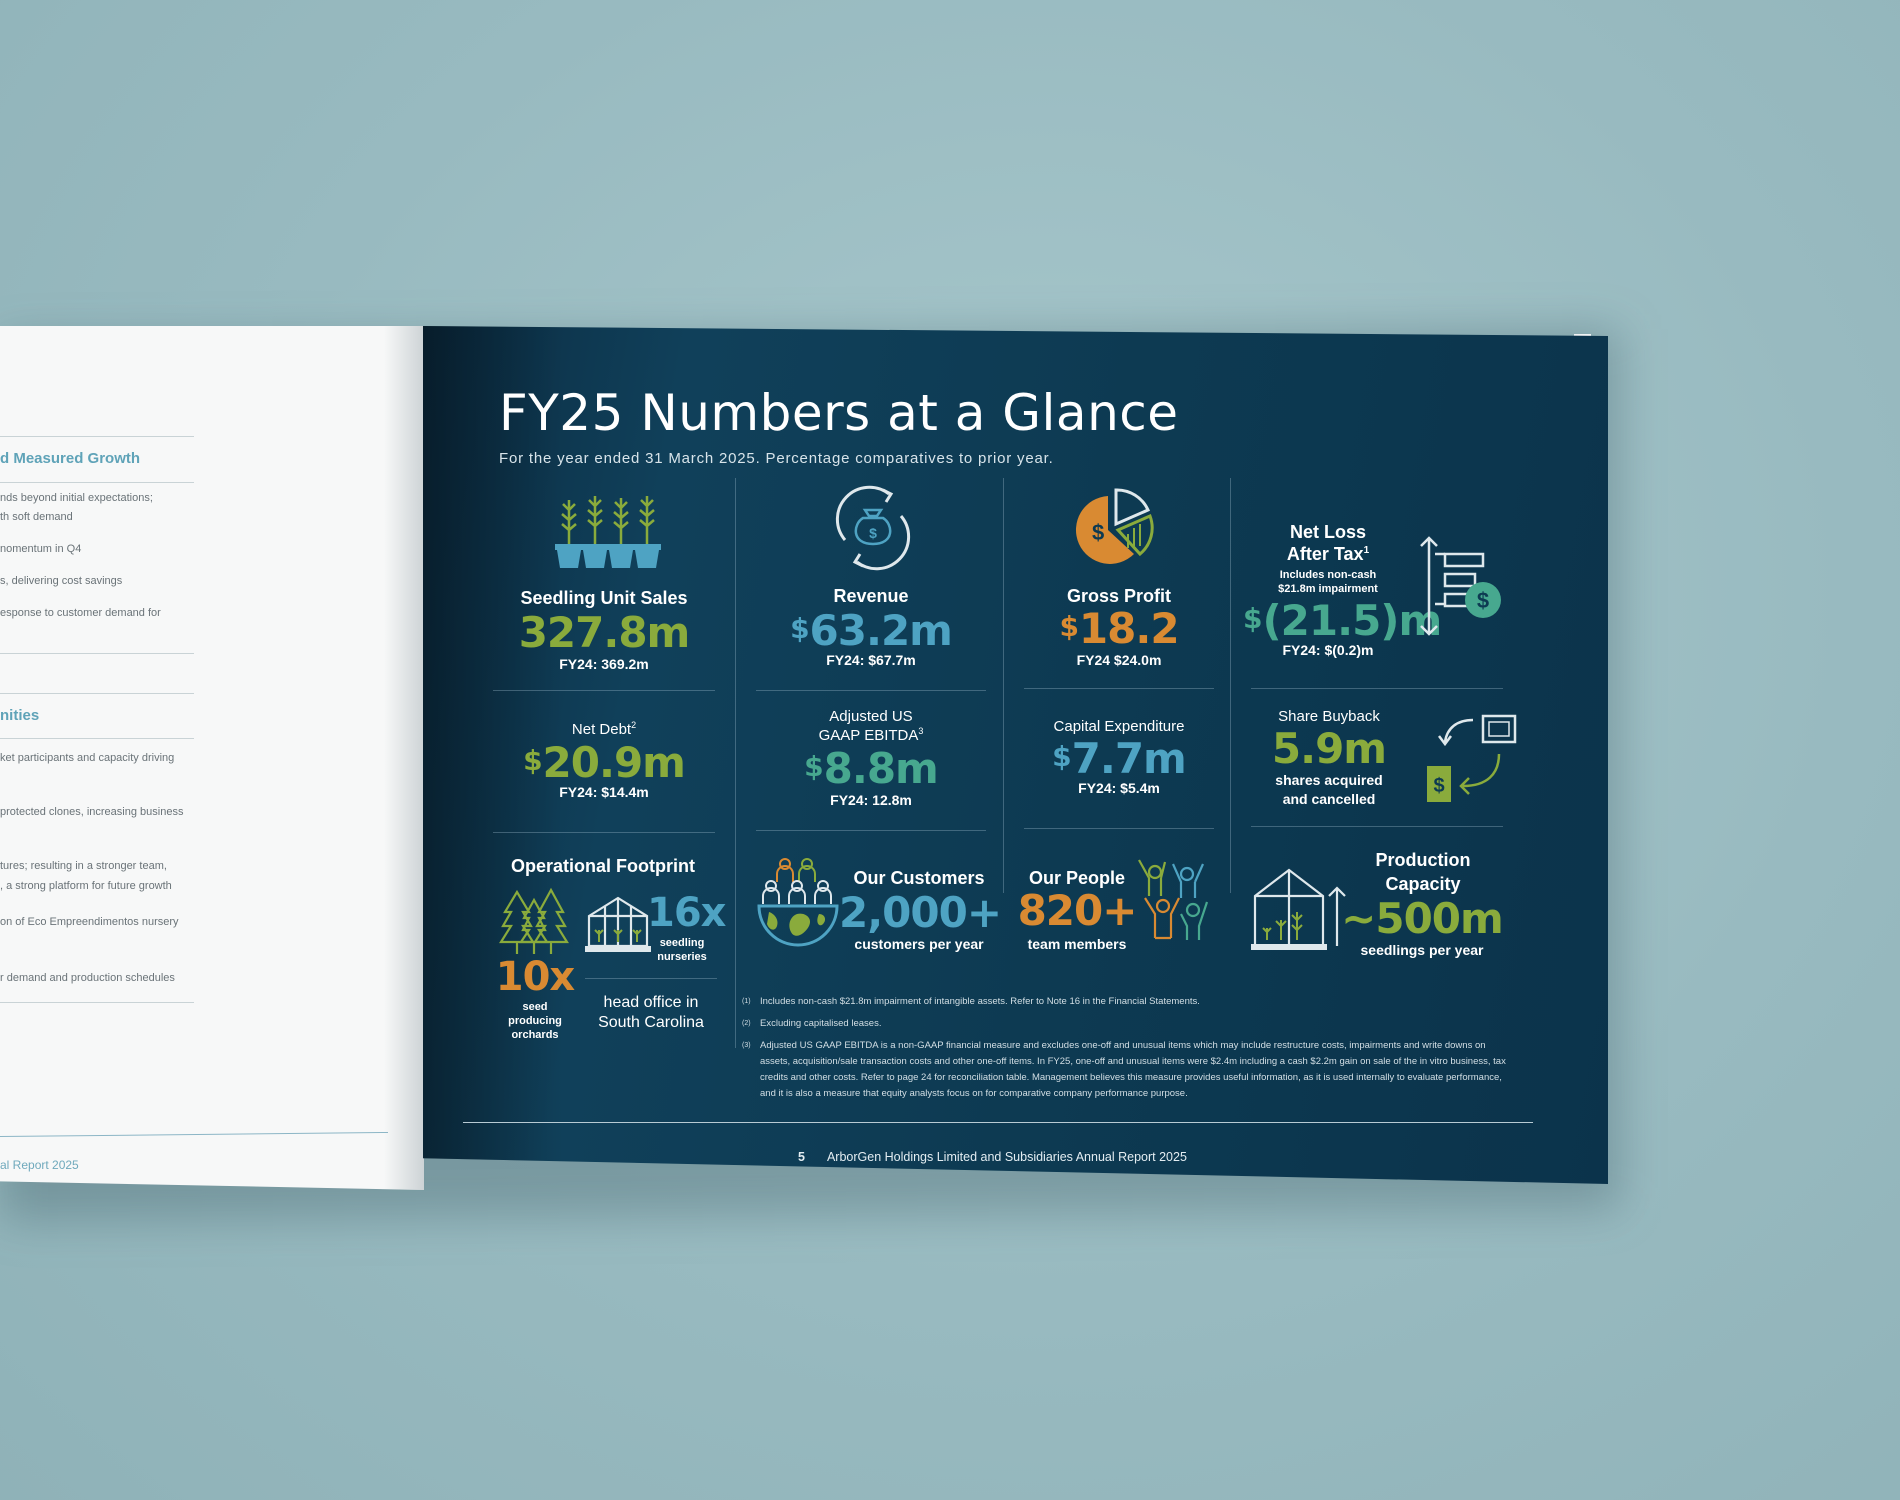 The height and width of the screenshot is (1500, 1900). I want to click on ebitda-label-text: GAAP EBITDA, so click(868, 735).